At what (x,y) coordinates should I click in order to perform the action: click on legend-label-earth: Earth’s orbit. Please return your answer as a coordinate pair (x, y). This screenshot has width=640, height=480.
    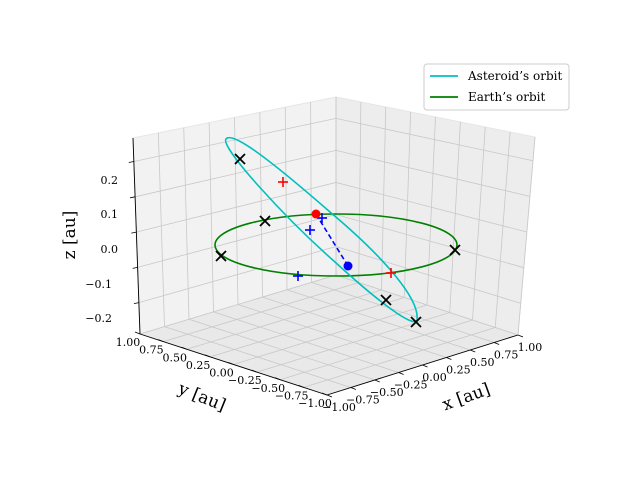
    Looking at the image, I should click on (506, 97).